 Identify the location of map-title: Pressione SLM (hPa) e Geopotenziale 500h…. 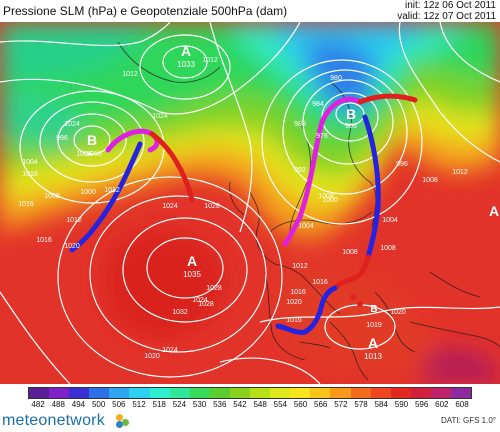
(145, 11).